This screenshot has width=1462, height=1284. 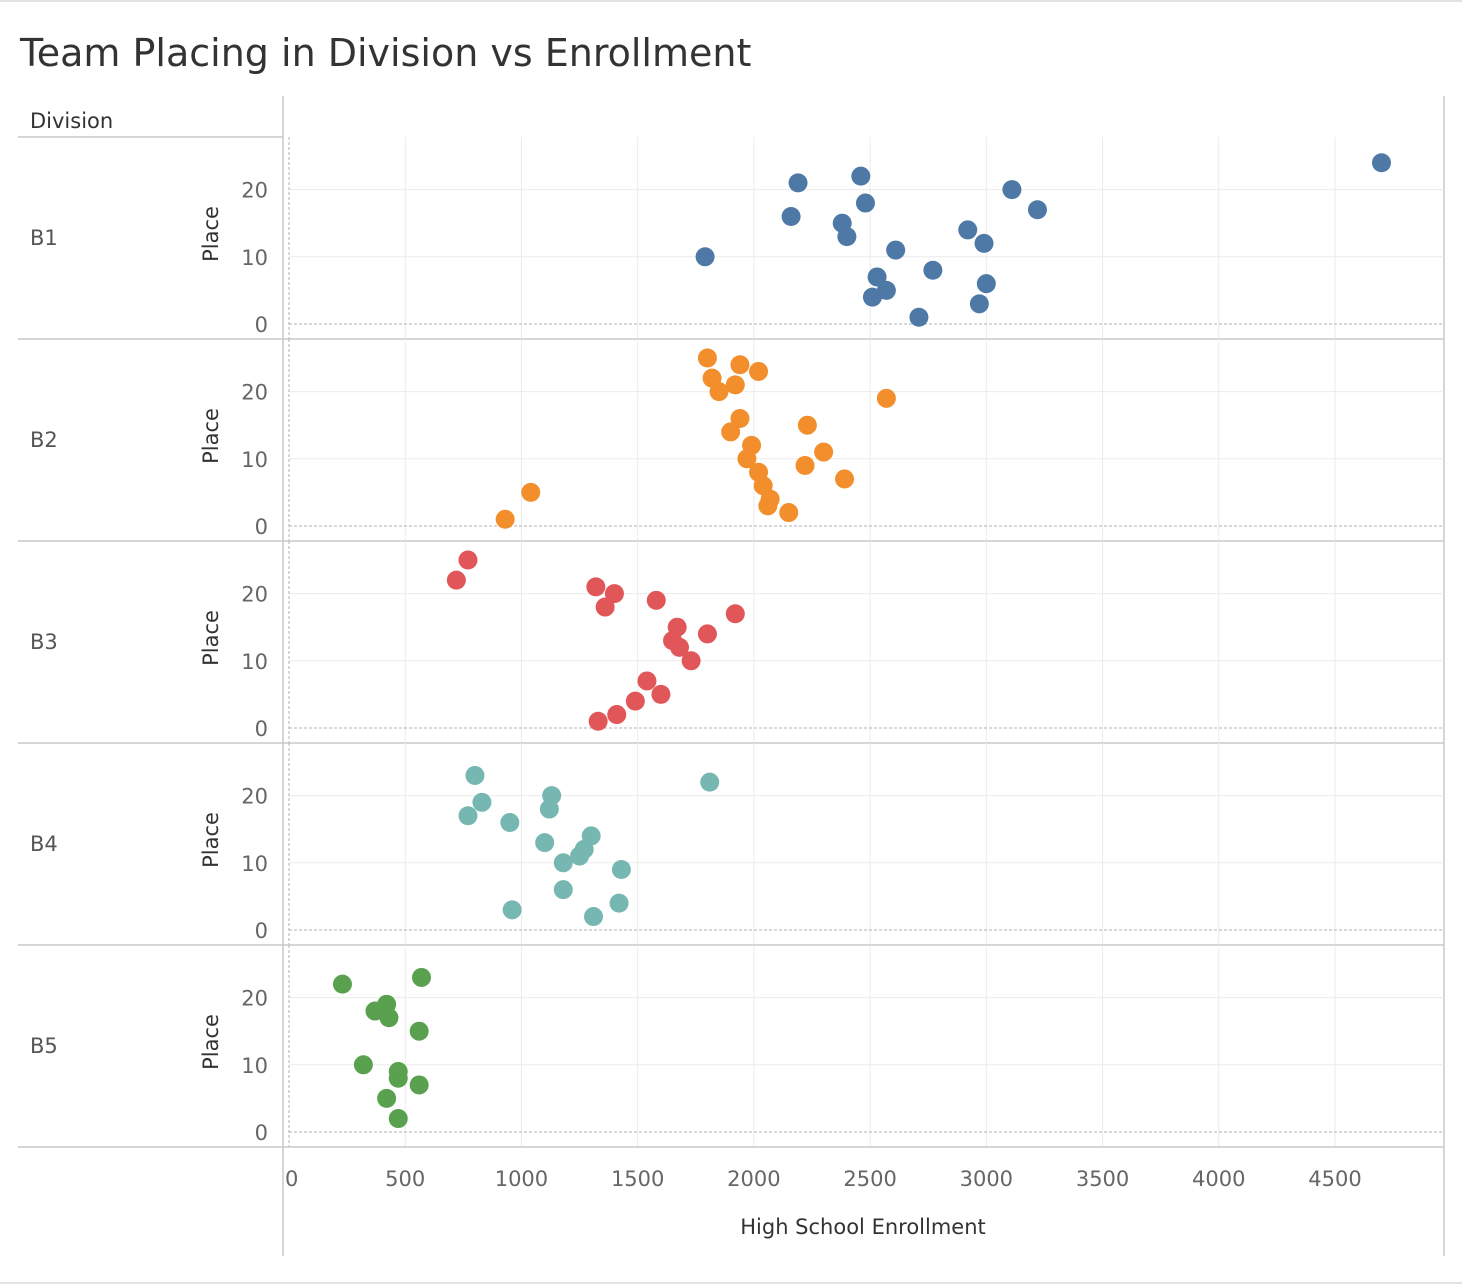 I want to click on x-axis-title: High School Enrollment, so click(x=863, y=1227).